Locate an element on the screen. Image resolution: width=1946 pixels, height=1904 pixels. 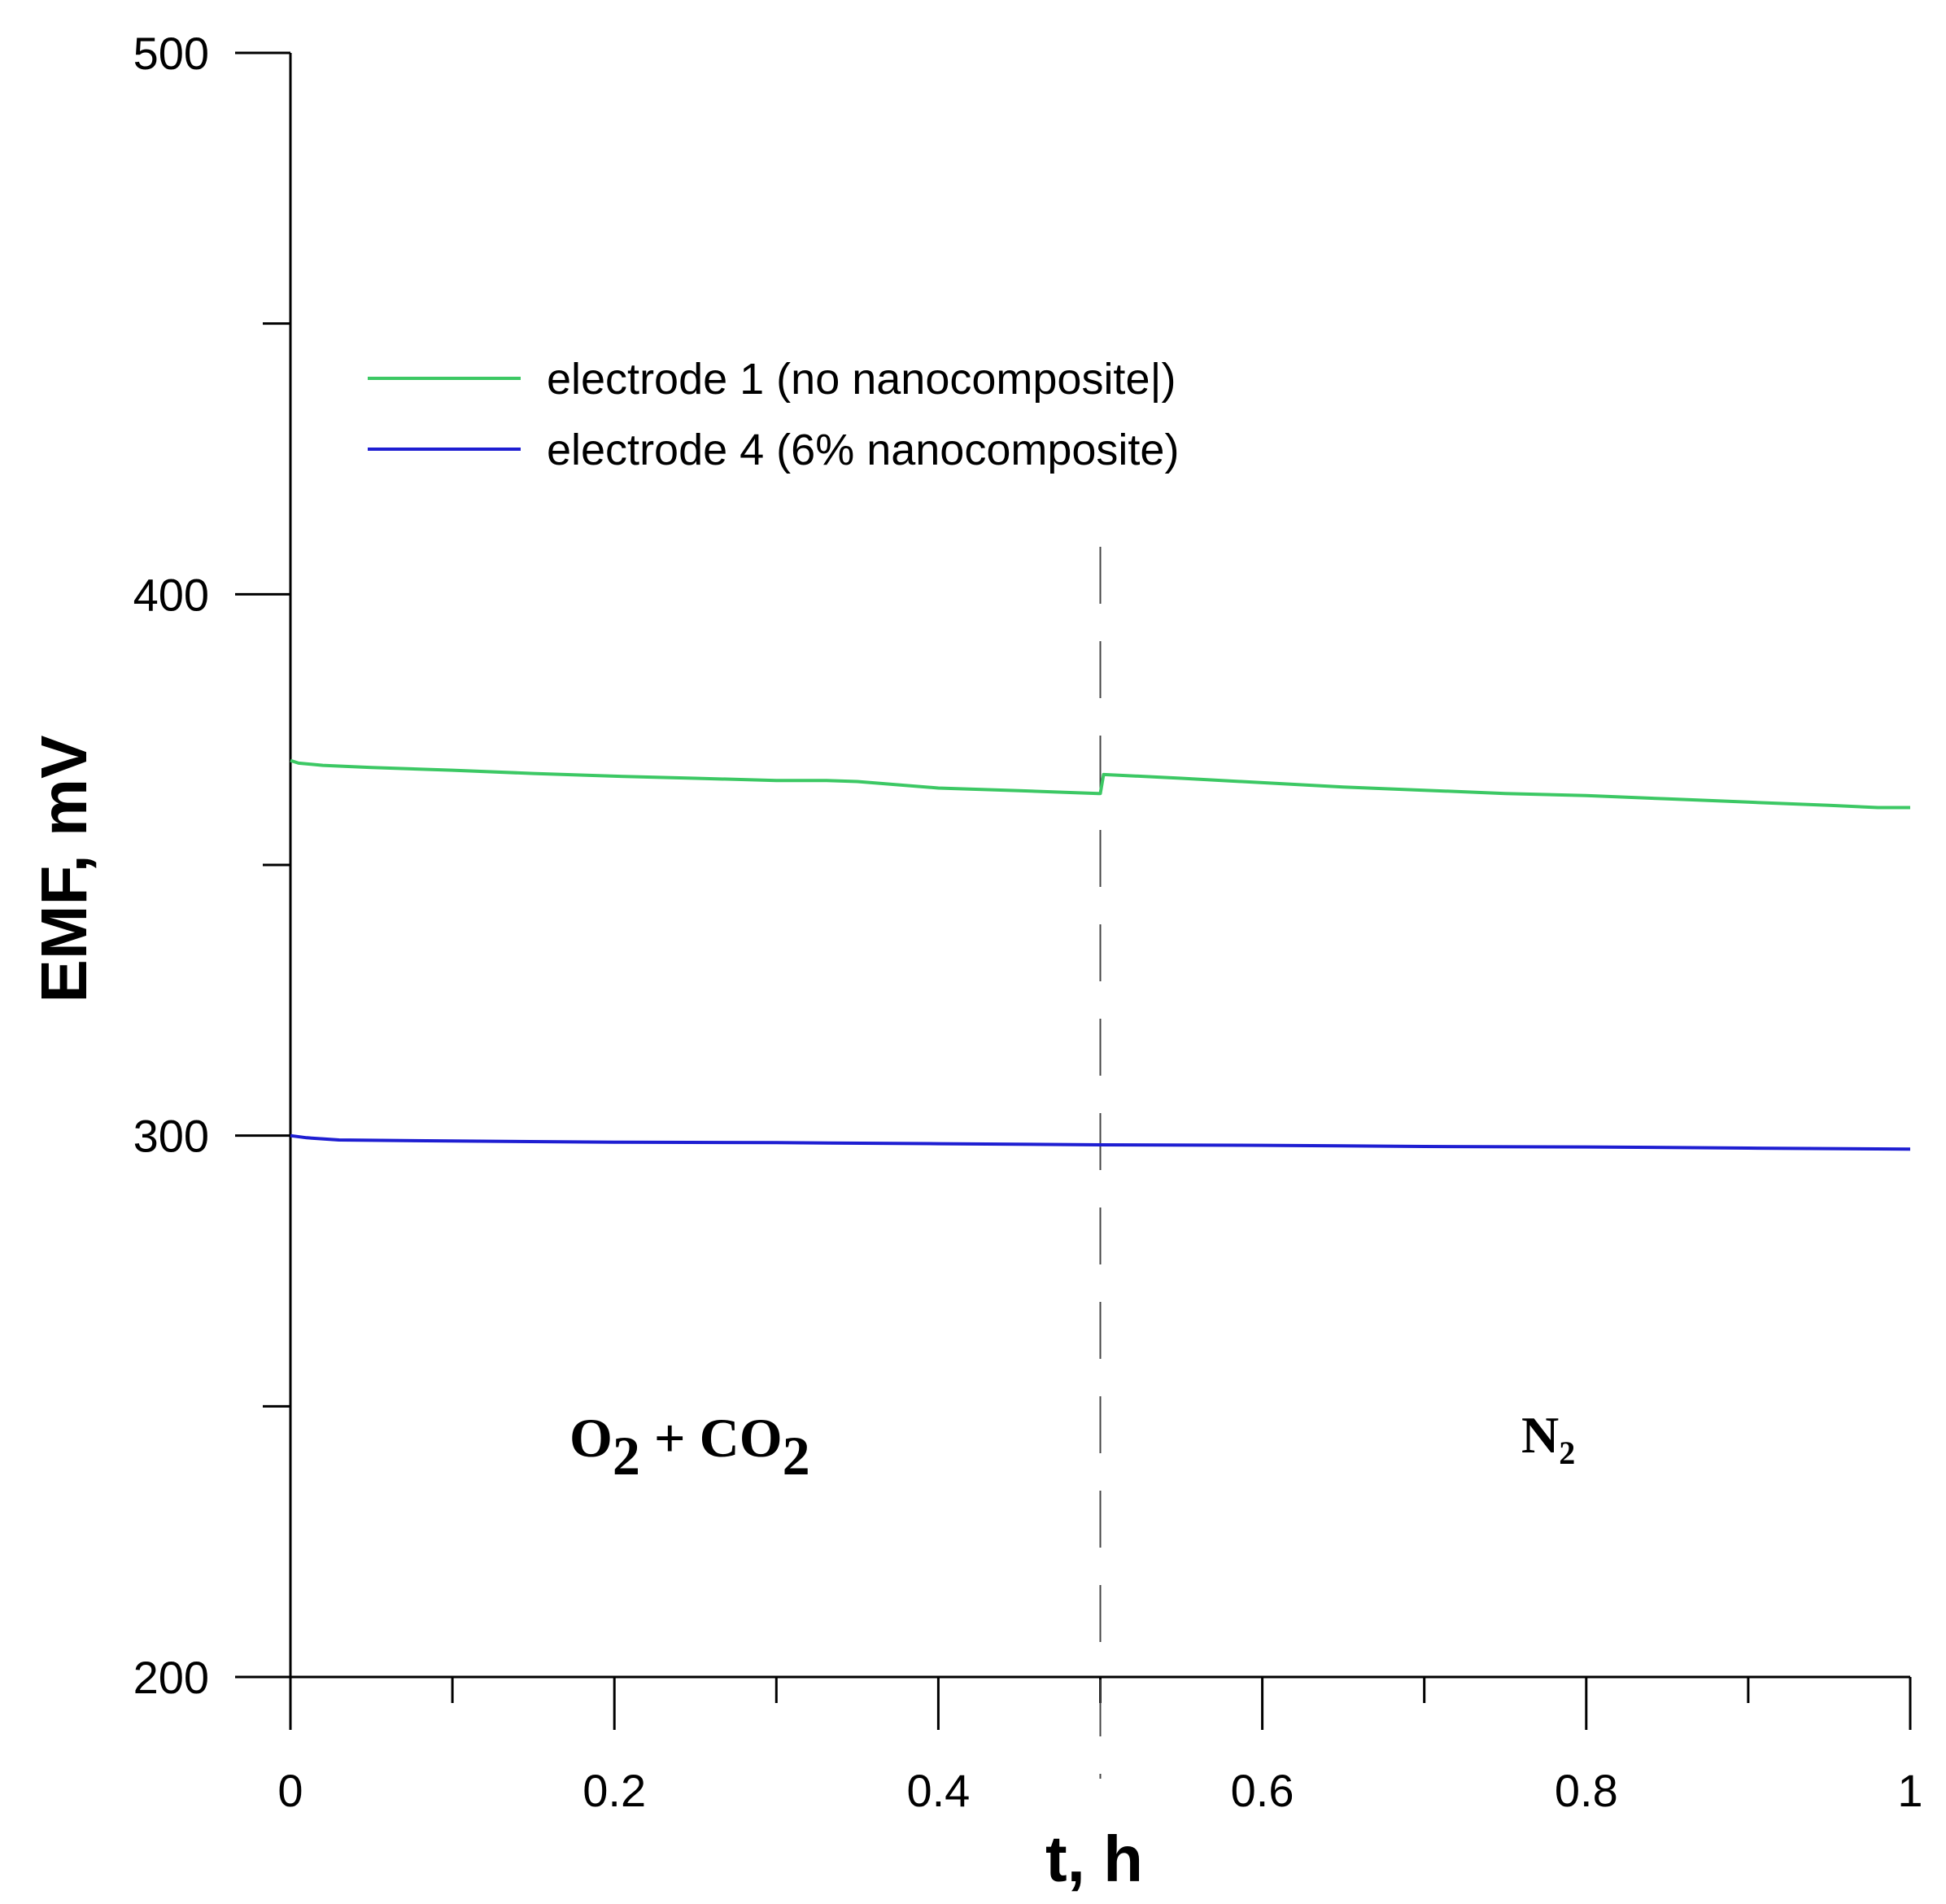
y-tick-label: 200 is located at coordinates (171, 1678).